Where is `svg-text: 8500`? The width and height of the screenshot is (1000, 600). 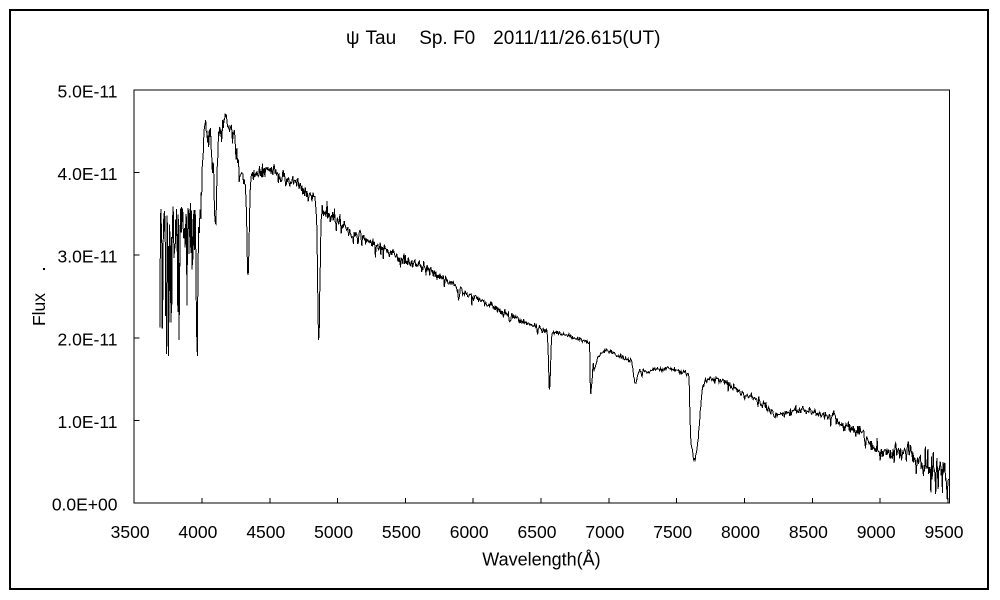
svg-text: 8500 is located at coordinates (808, 532).